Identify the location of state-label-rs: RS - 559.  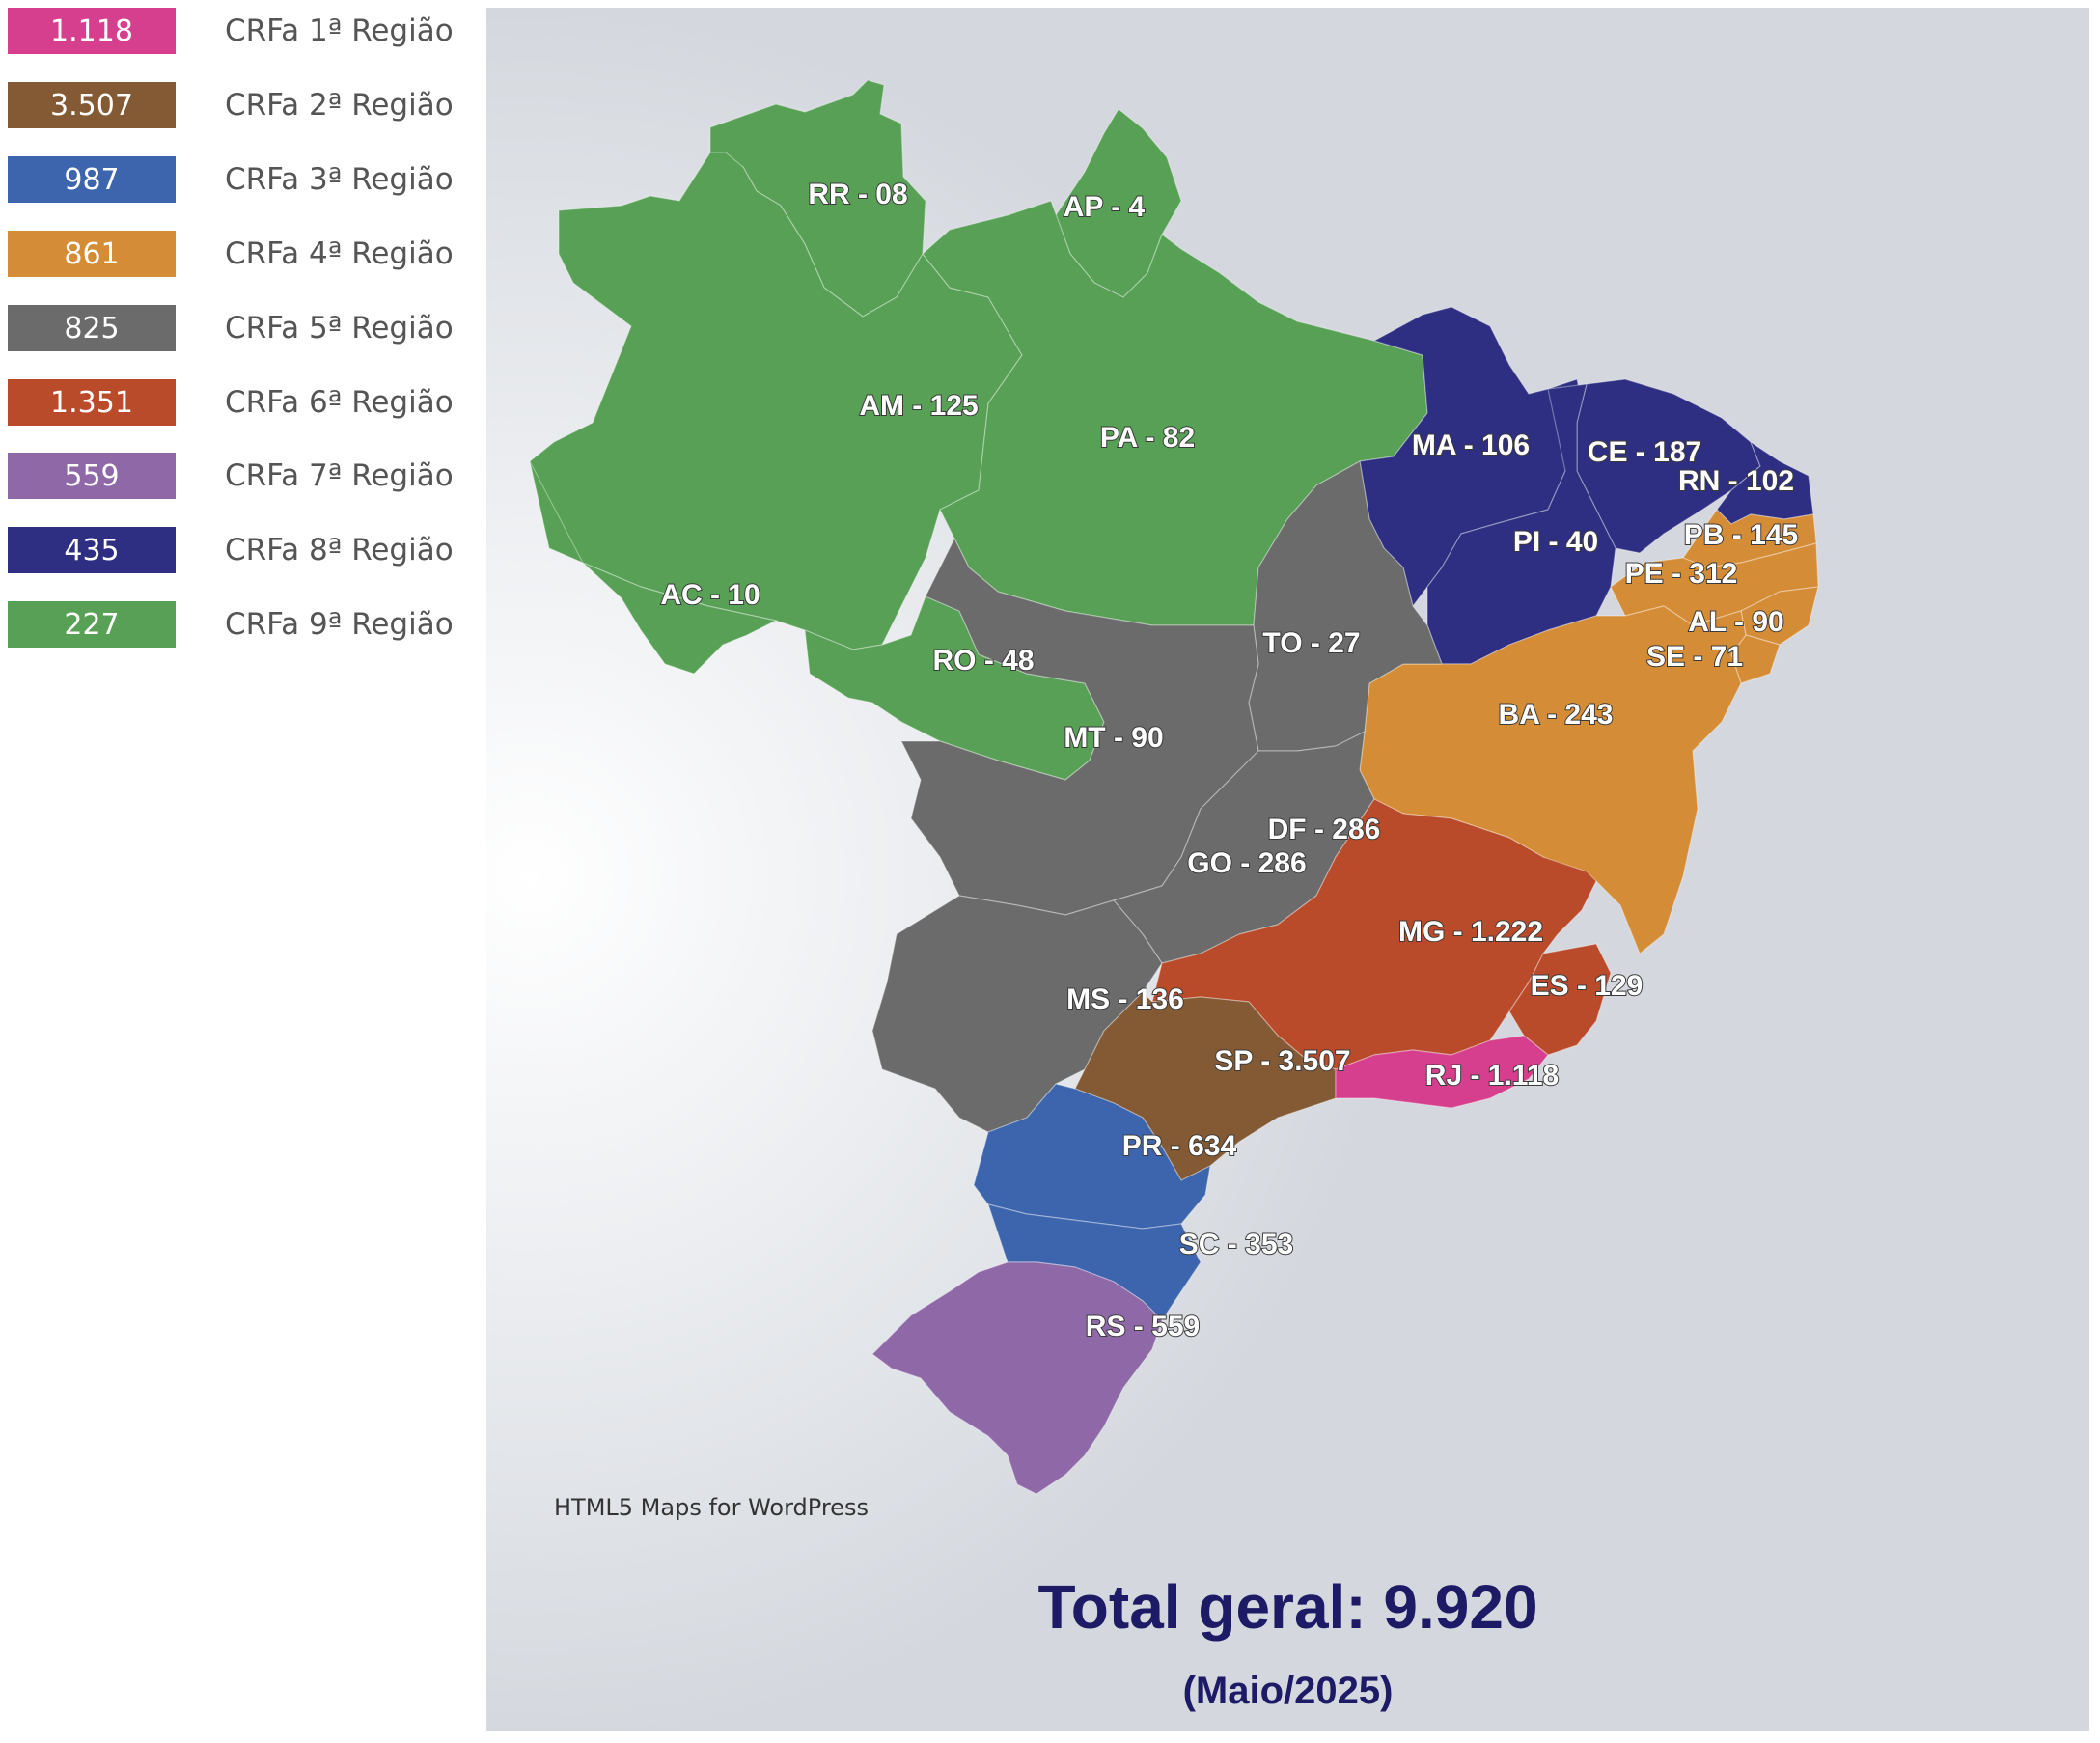
(1143, 1326).